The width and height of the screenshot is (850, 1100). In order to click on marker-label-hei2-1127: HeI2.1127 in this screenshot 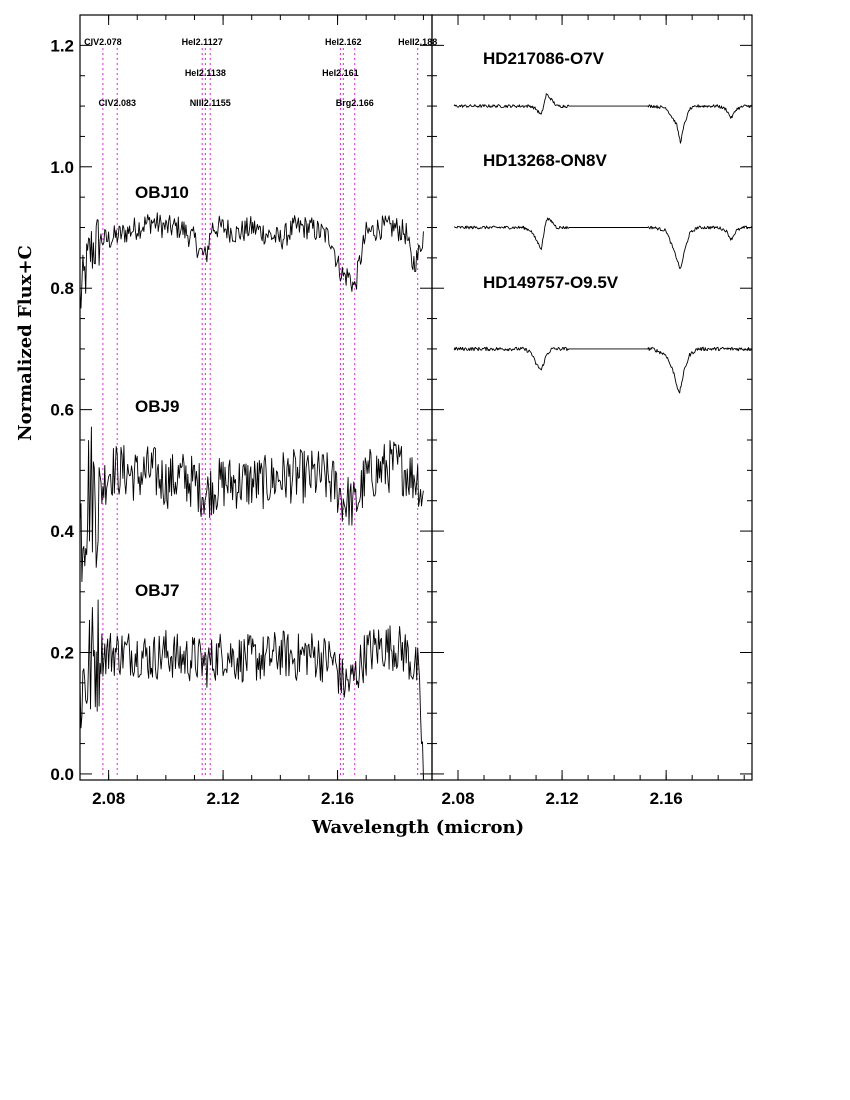, I will do `click(202, 42)`.